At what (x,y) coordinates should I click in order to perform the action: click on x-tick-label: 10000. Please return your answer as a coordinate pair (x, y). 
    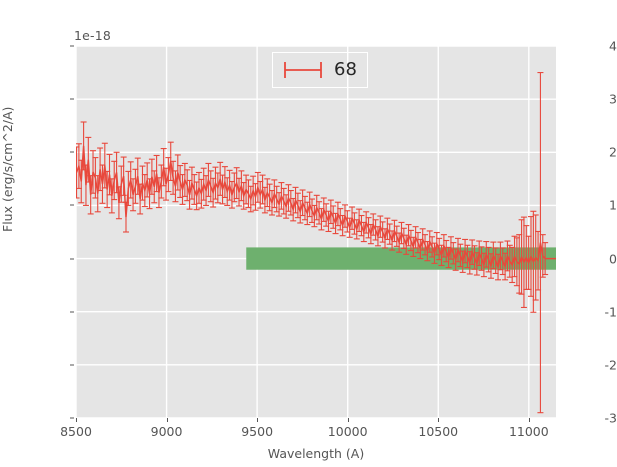
    Looking at the image, I should click on (347, 431).